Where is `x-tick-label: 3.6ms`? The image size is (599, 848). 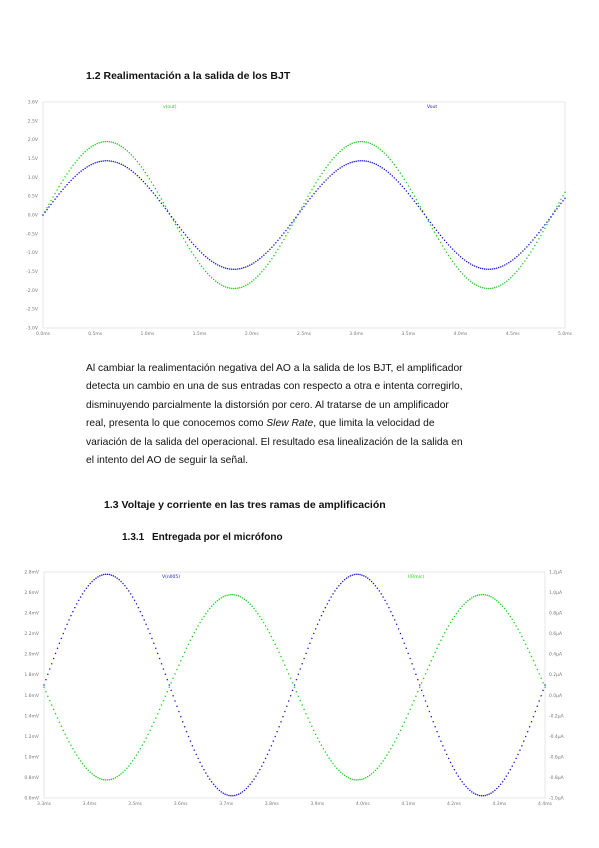 x-tick-label: 3.6ms is located at coordinates (181, 804).